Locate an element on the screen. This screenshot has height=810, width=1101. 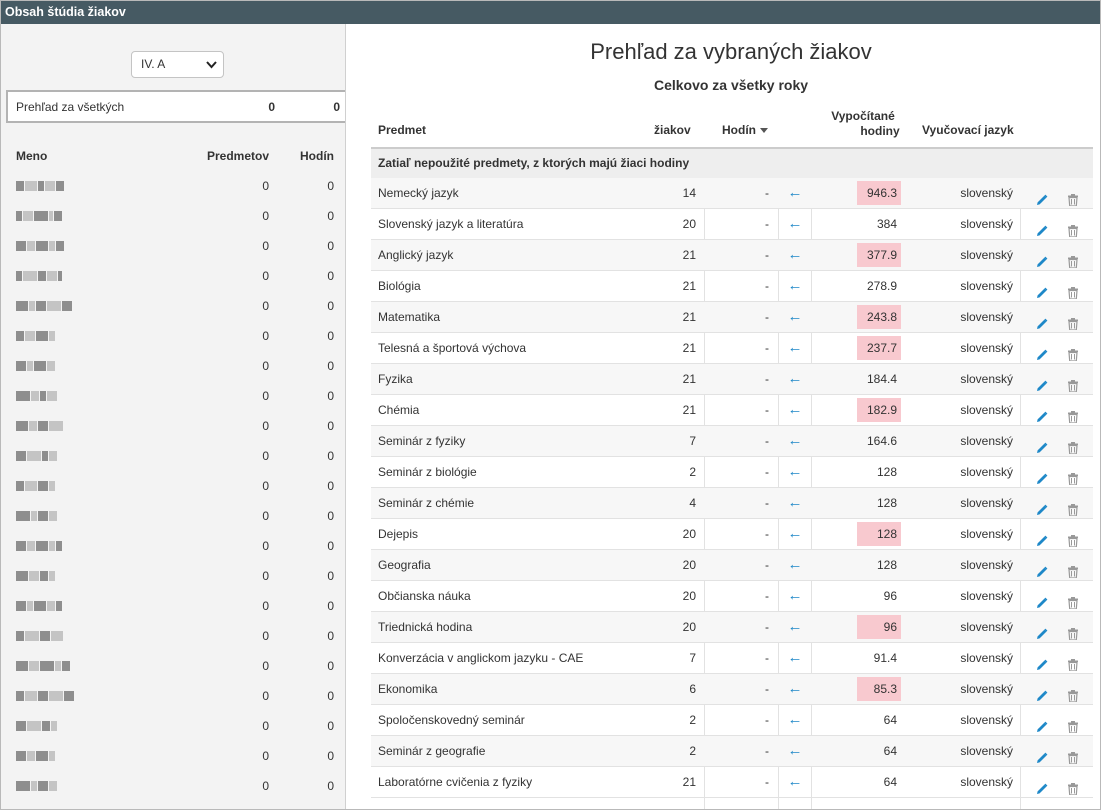
class-select: IV. A is located at coordinates (177, 64).